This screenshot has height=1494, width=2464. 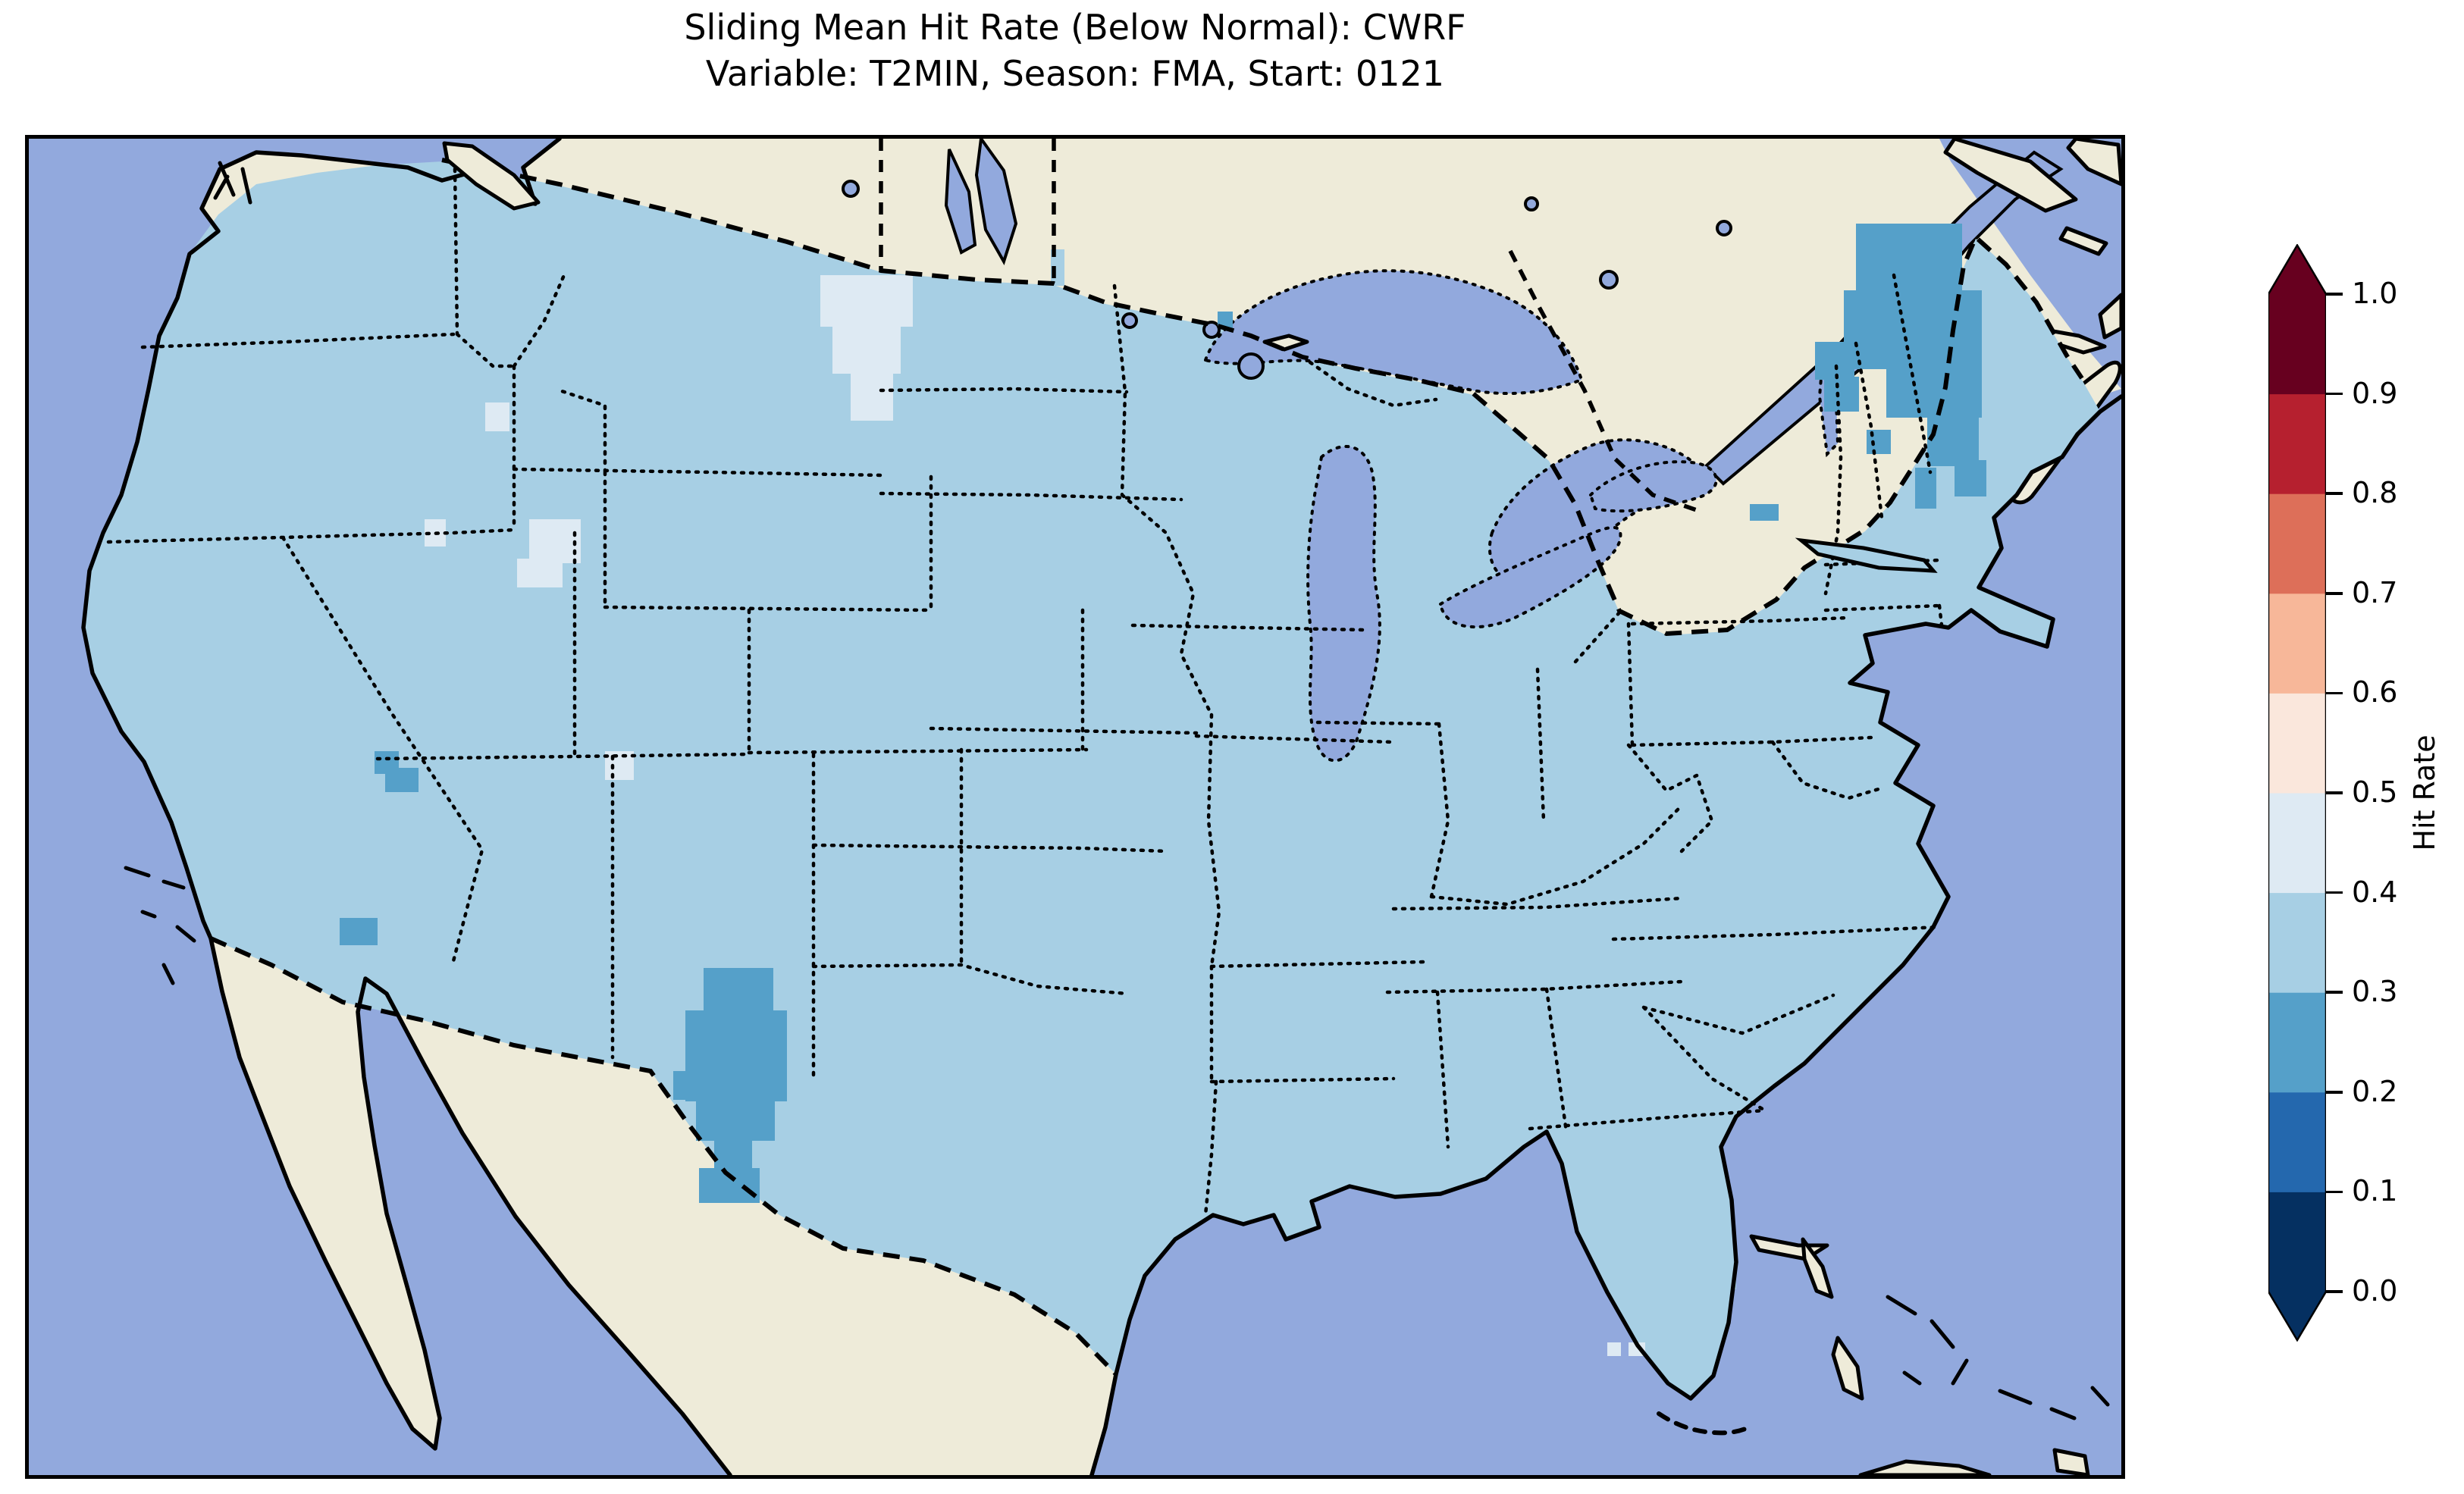 What do you see at coordinates (2071, 1461) in the screenshot?
I see `great-inagua` at bounding box center [2071, 1461].